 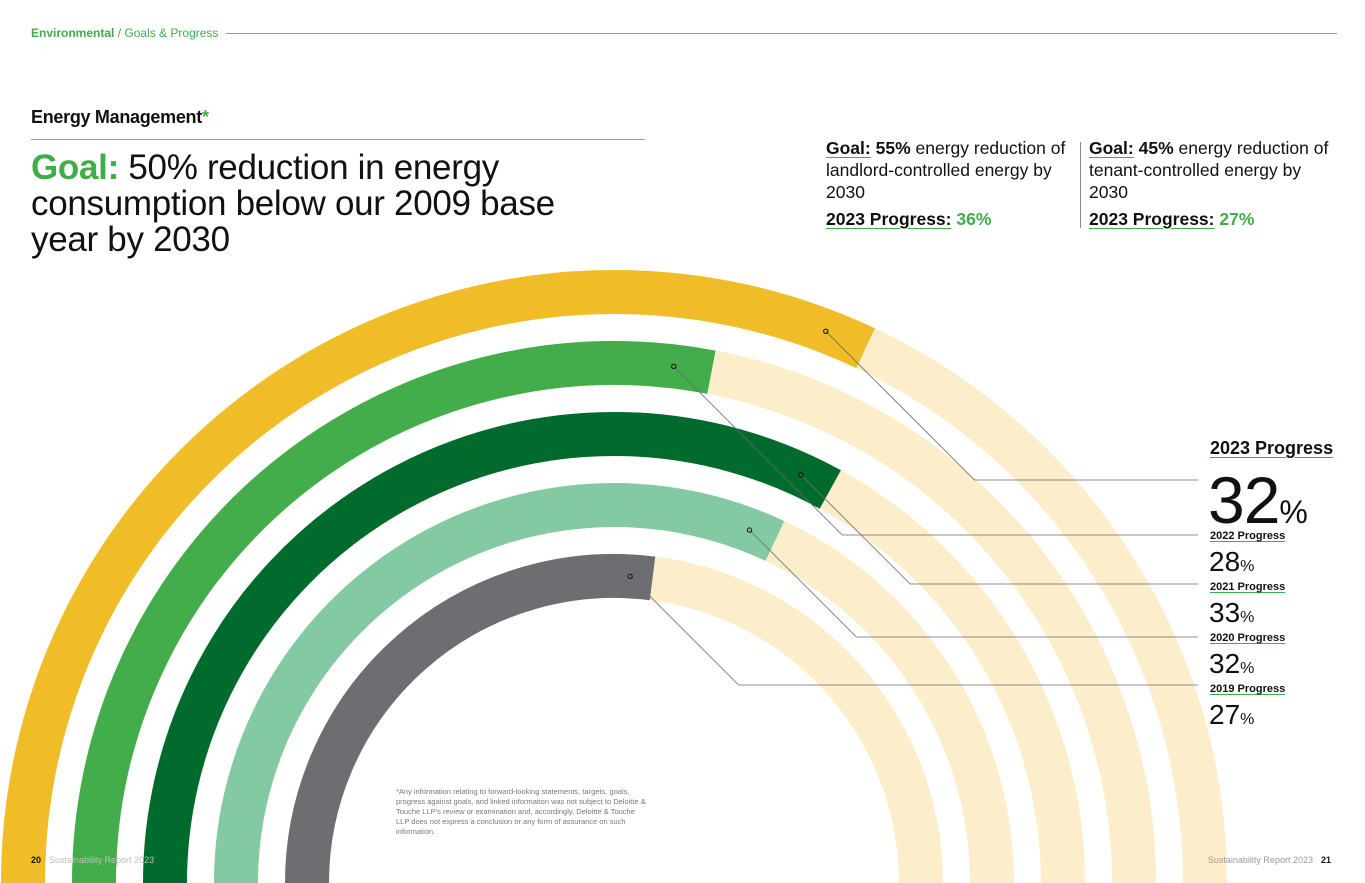 I want to click on progress-label-2019: 2019 Progress, so click(x=1248, y=689).